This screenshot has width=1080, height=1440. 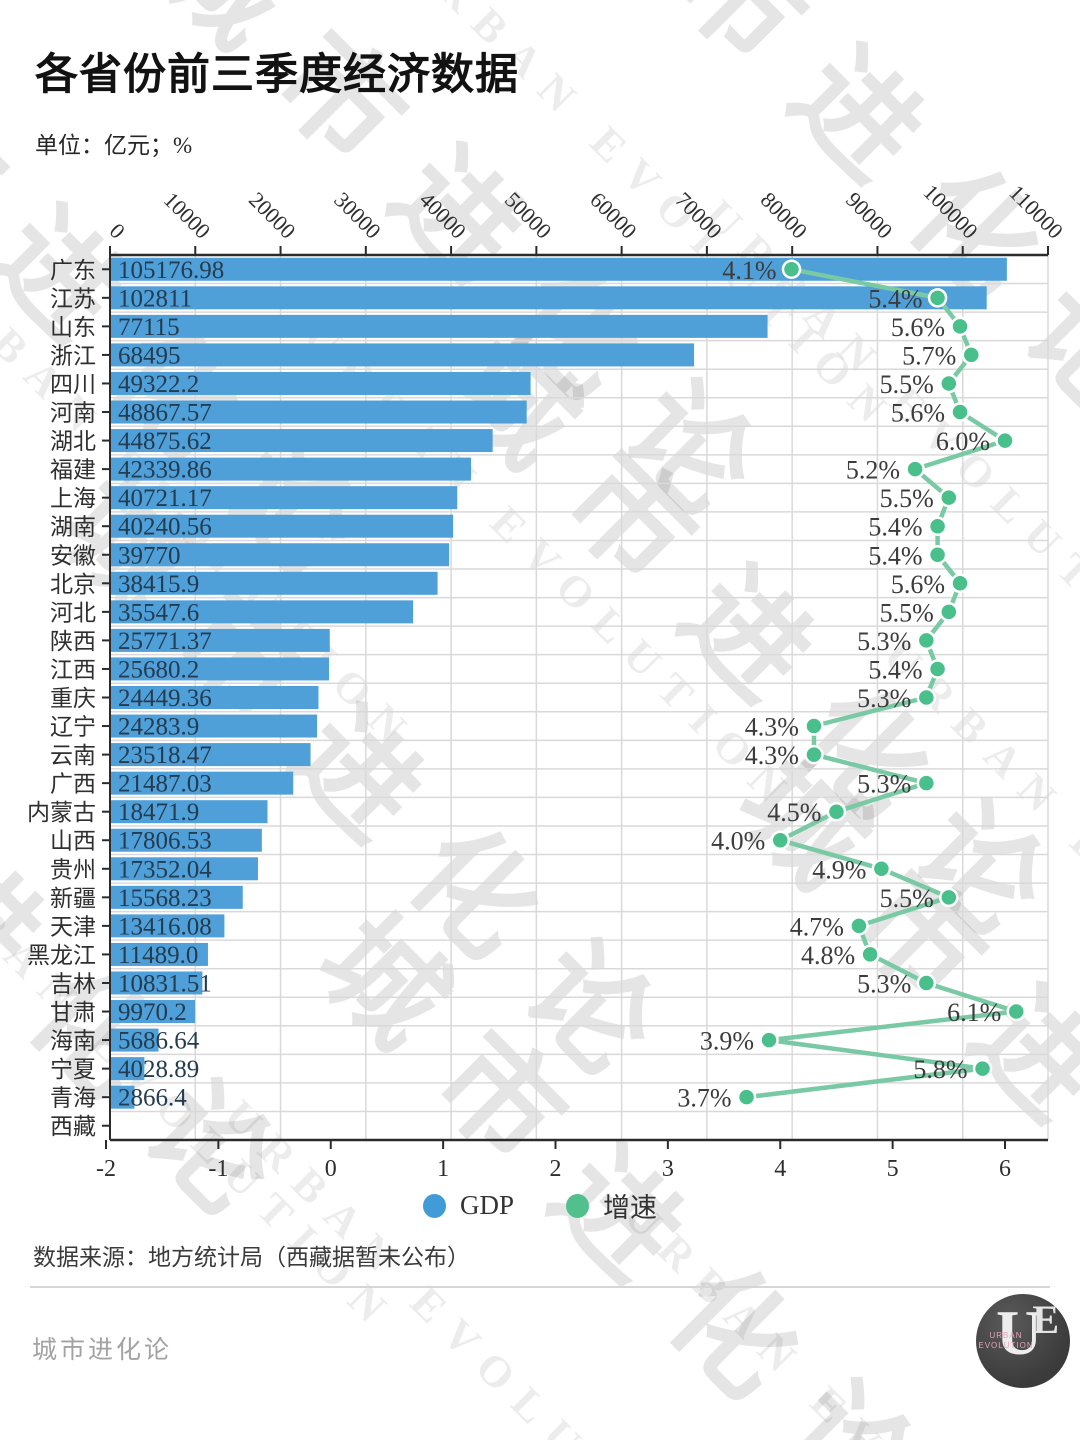 What do you see at coordinates (187, 215) in the screenshot?
I see `top-axis-tick-label: 10000` at bounding box center [187, 215].